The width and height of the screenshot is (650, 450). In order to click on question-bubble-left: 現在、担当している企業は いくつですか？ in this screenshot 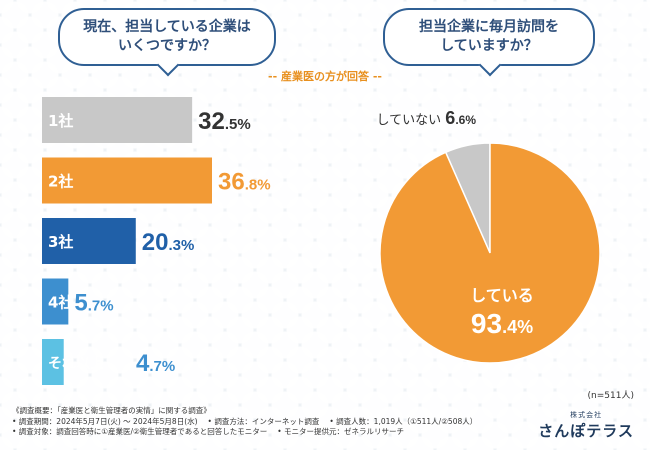, I will do `click(167, 37)`.